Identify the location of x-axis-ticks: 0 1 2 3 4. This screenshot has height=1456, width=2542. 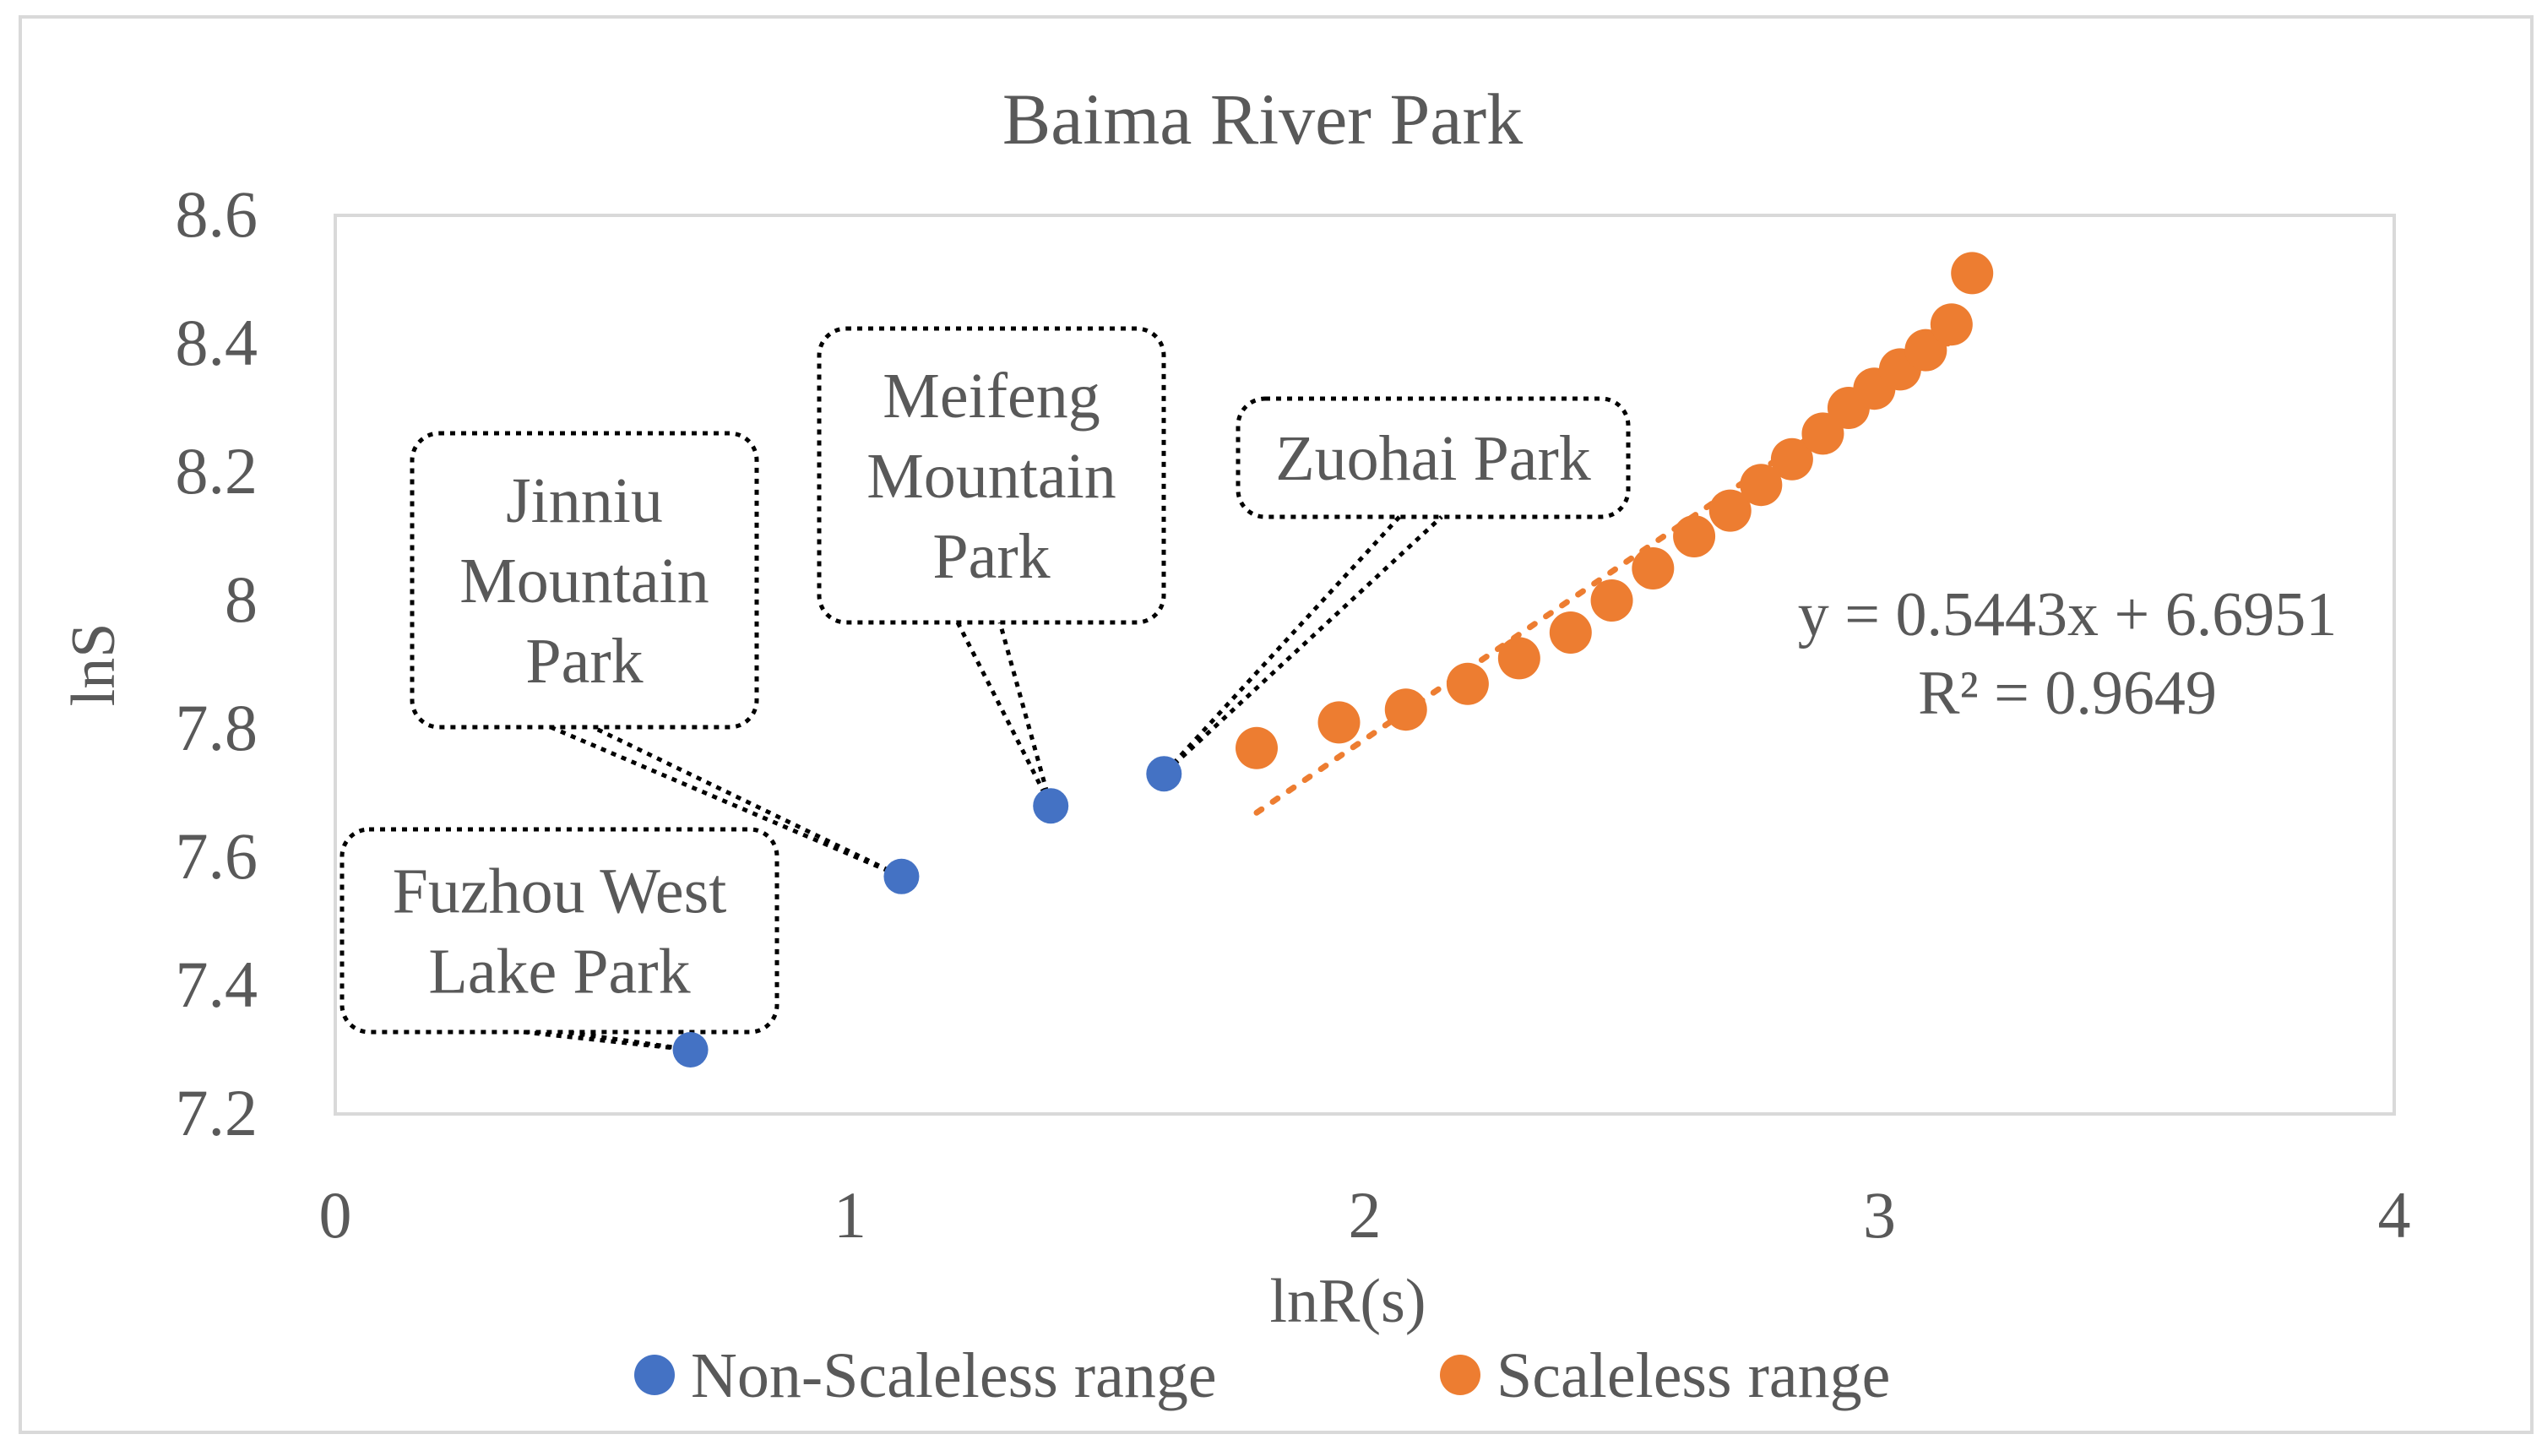
(1365, 1215).